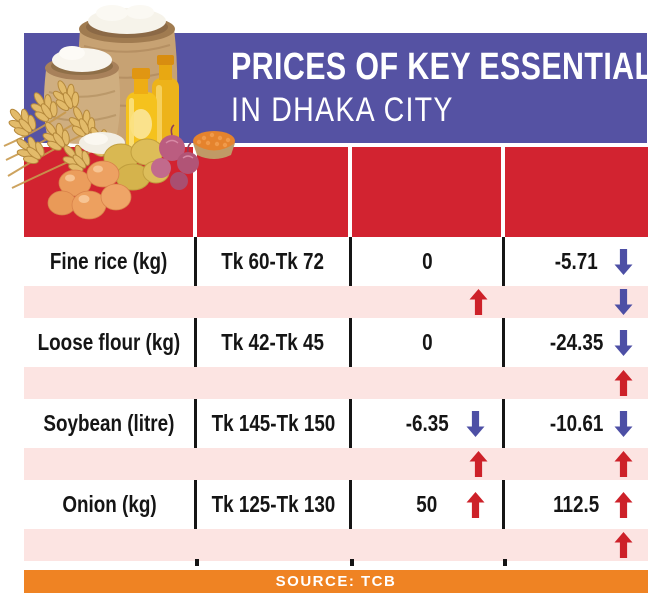  I want to click on source-label: SOURCE: TCB, so click(336, 581).